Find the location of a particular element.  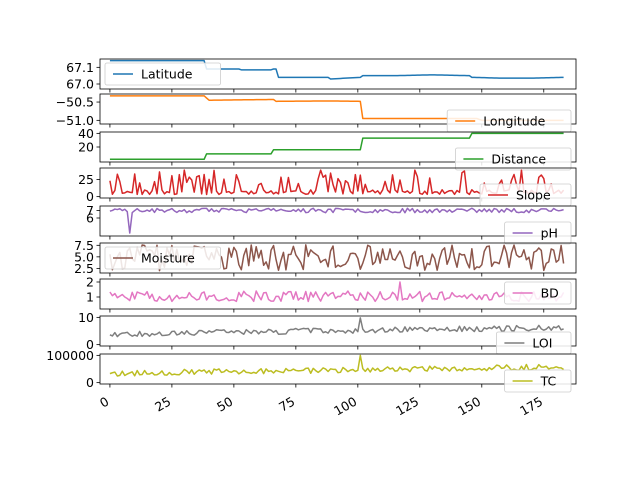

legend-tc: TC is located at coordinates (538, 381).